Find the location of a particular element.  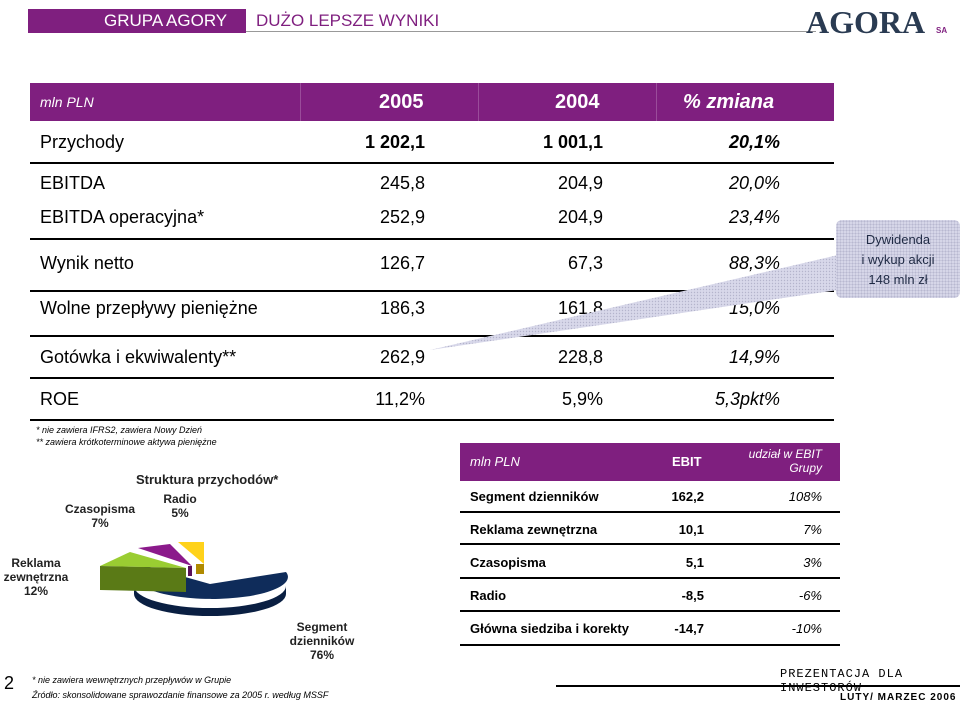

header-band is located at coordinates (137, 21).